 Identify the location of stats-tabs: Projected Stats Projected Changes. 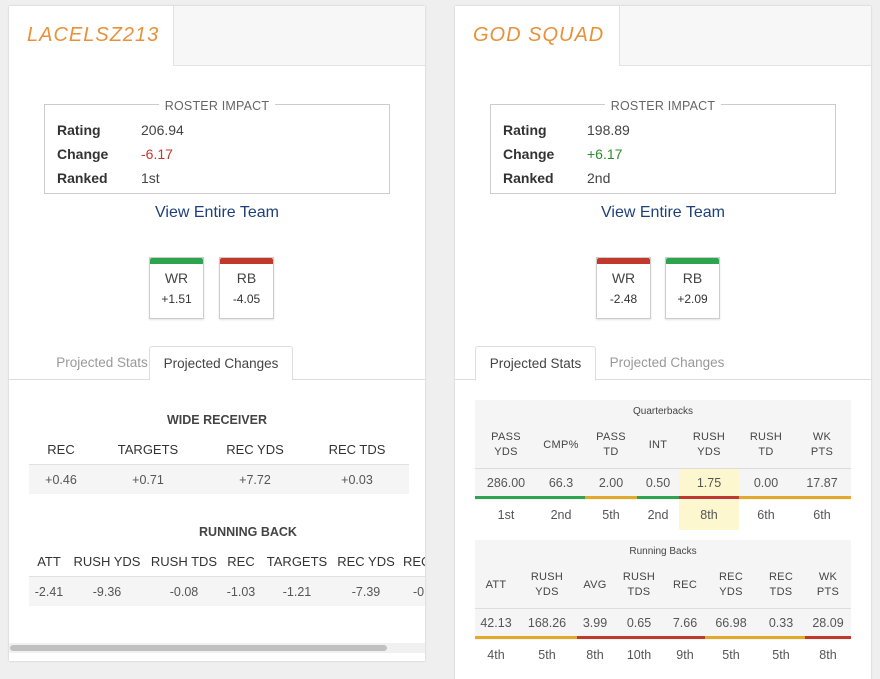
(663, 363).